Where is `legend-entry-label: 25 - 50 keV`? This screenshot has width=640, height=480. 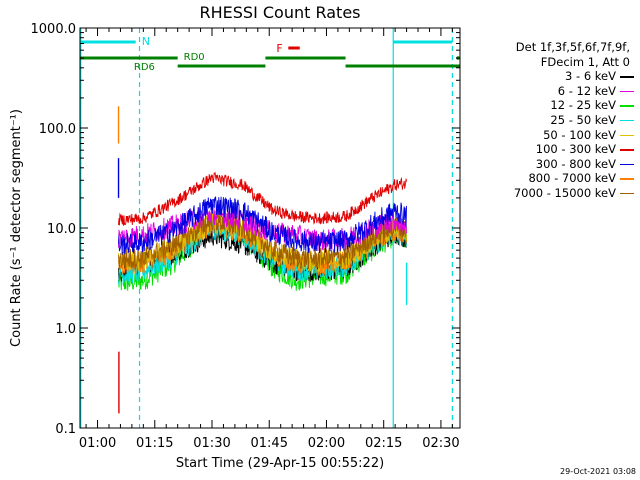
legend-entry-label: 25 - 50 keV is located at coordinates (583, 119).